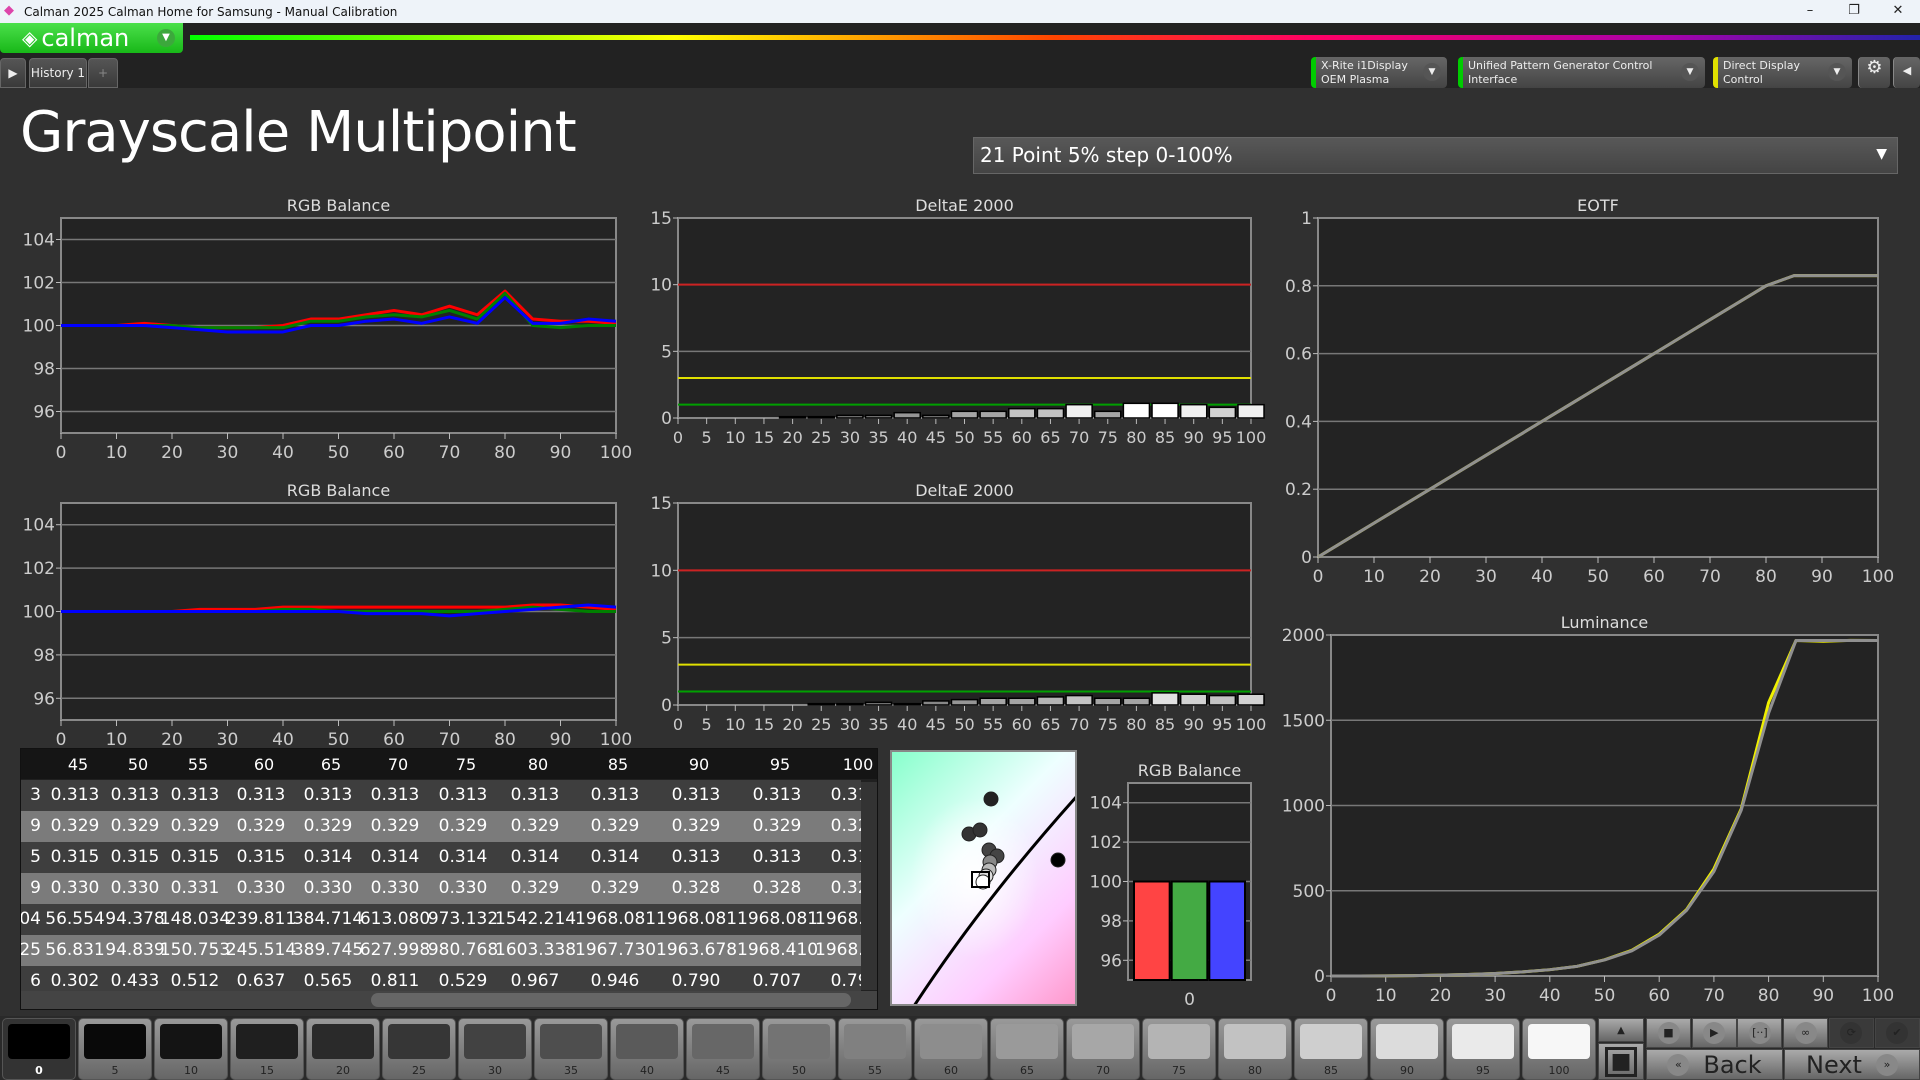 Image resolution: width=1920 pixels, height=1080 pixels. What do you see at coordinates (1851, 1033) in the screenshot?
I see `refresh-button: ⟳` at bounding box center [1851, 1033].